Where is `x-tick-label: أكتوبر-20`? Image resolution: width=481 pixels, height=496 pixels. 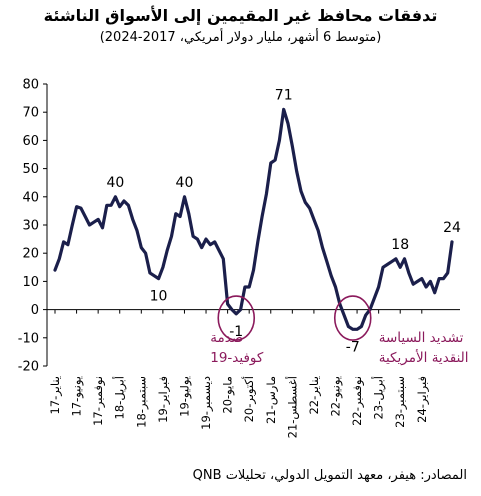 x-tick-label: أكتوبر-20 is located at coordinates (249, 399).